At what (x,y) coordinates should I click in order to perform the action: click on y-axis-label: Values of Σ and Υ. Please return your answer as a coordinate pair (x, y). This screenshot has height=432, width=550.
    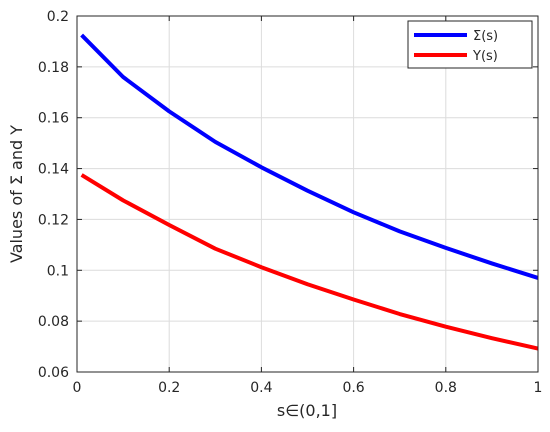
    Looking at the image, I should click on (16, 194).